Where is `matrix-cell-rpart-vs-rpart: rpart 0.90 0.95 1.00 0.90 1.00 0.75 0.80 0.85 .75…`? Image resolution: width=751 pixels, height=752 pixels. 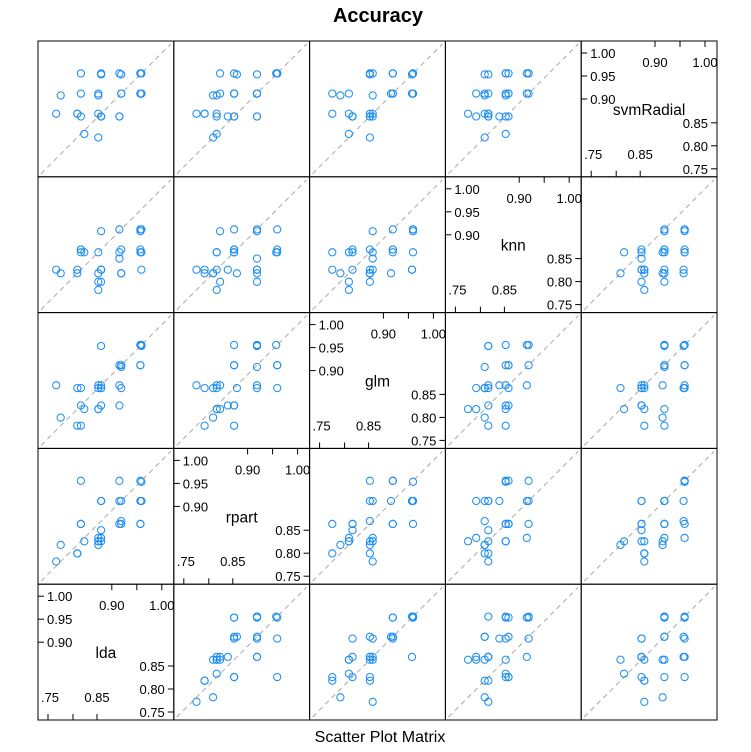 matrix-cell-rpart-vs-rpart: rpart 0.90 0.95 1.00 0.90 1.00 0.75 0.80 0.85 .75… is located at coordinates (241, 516).